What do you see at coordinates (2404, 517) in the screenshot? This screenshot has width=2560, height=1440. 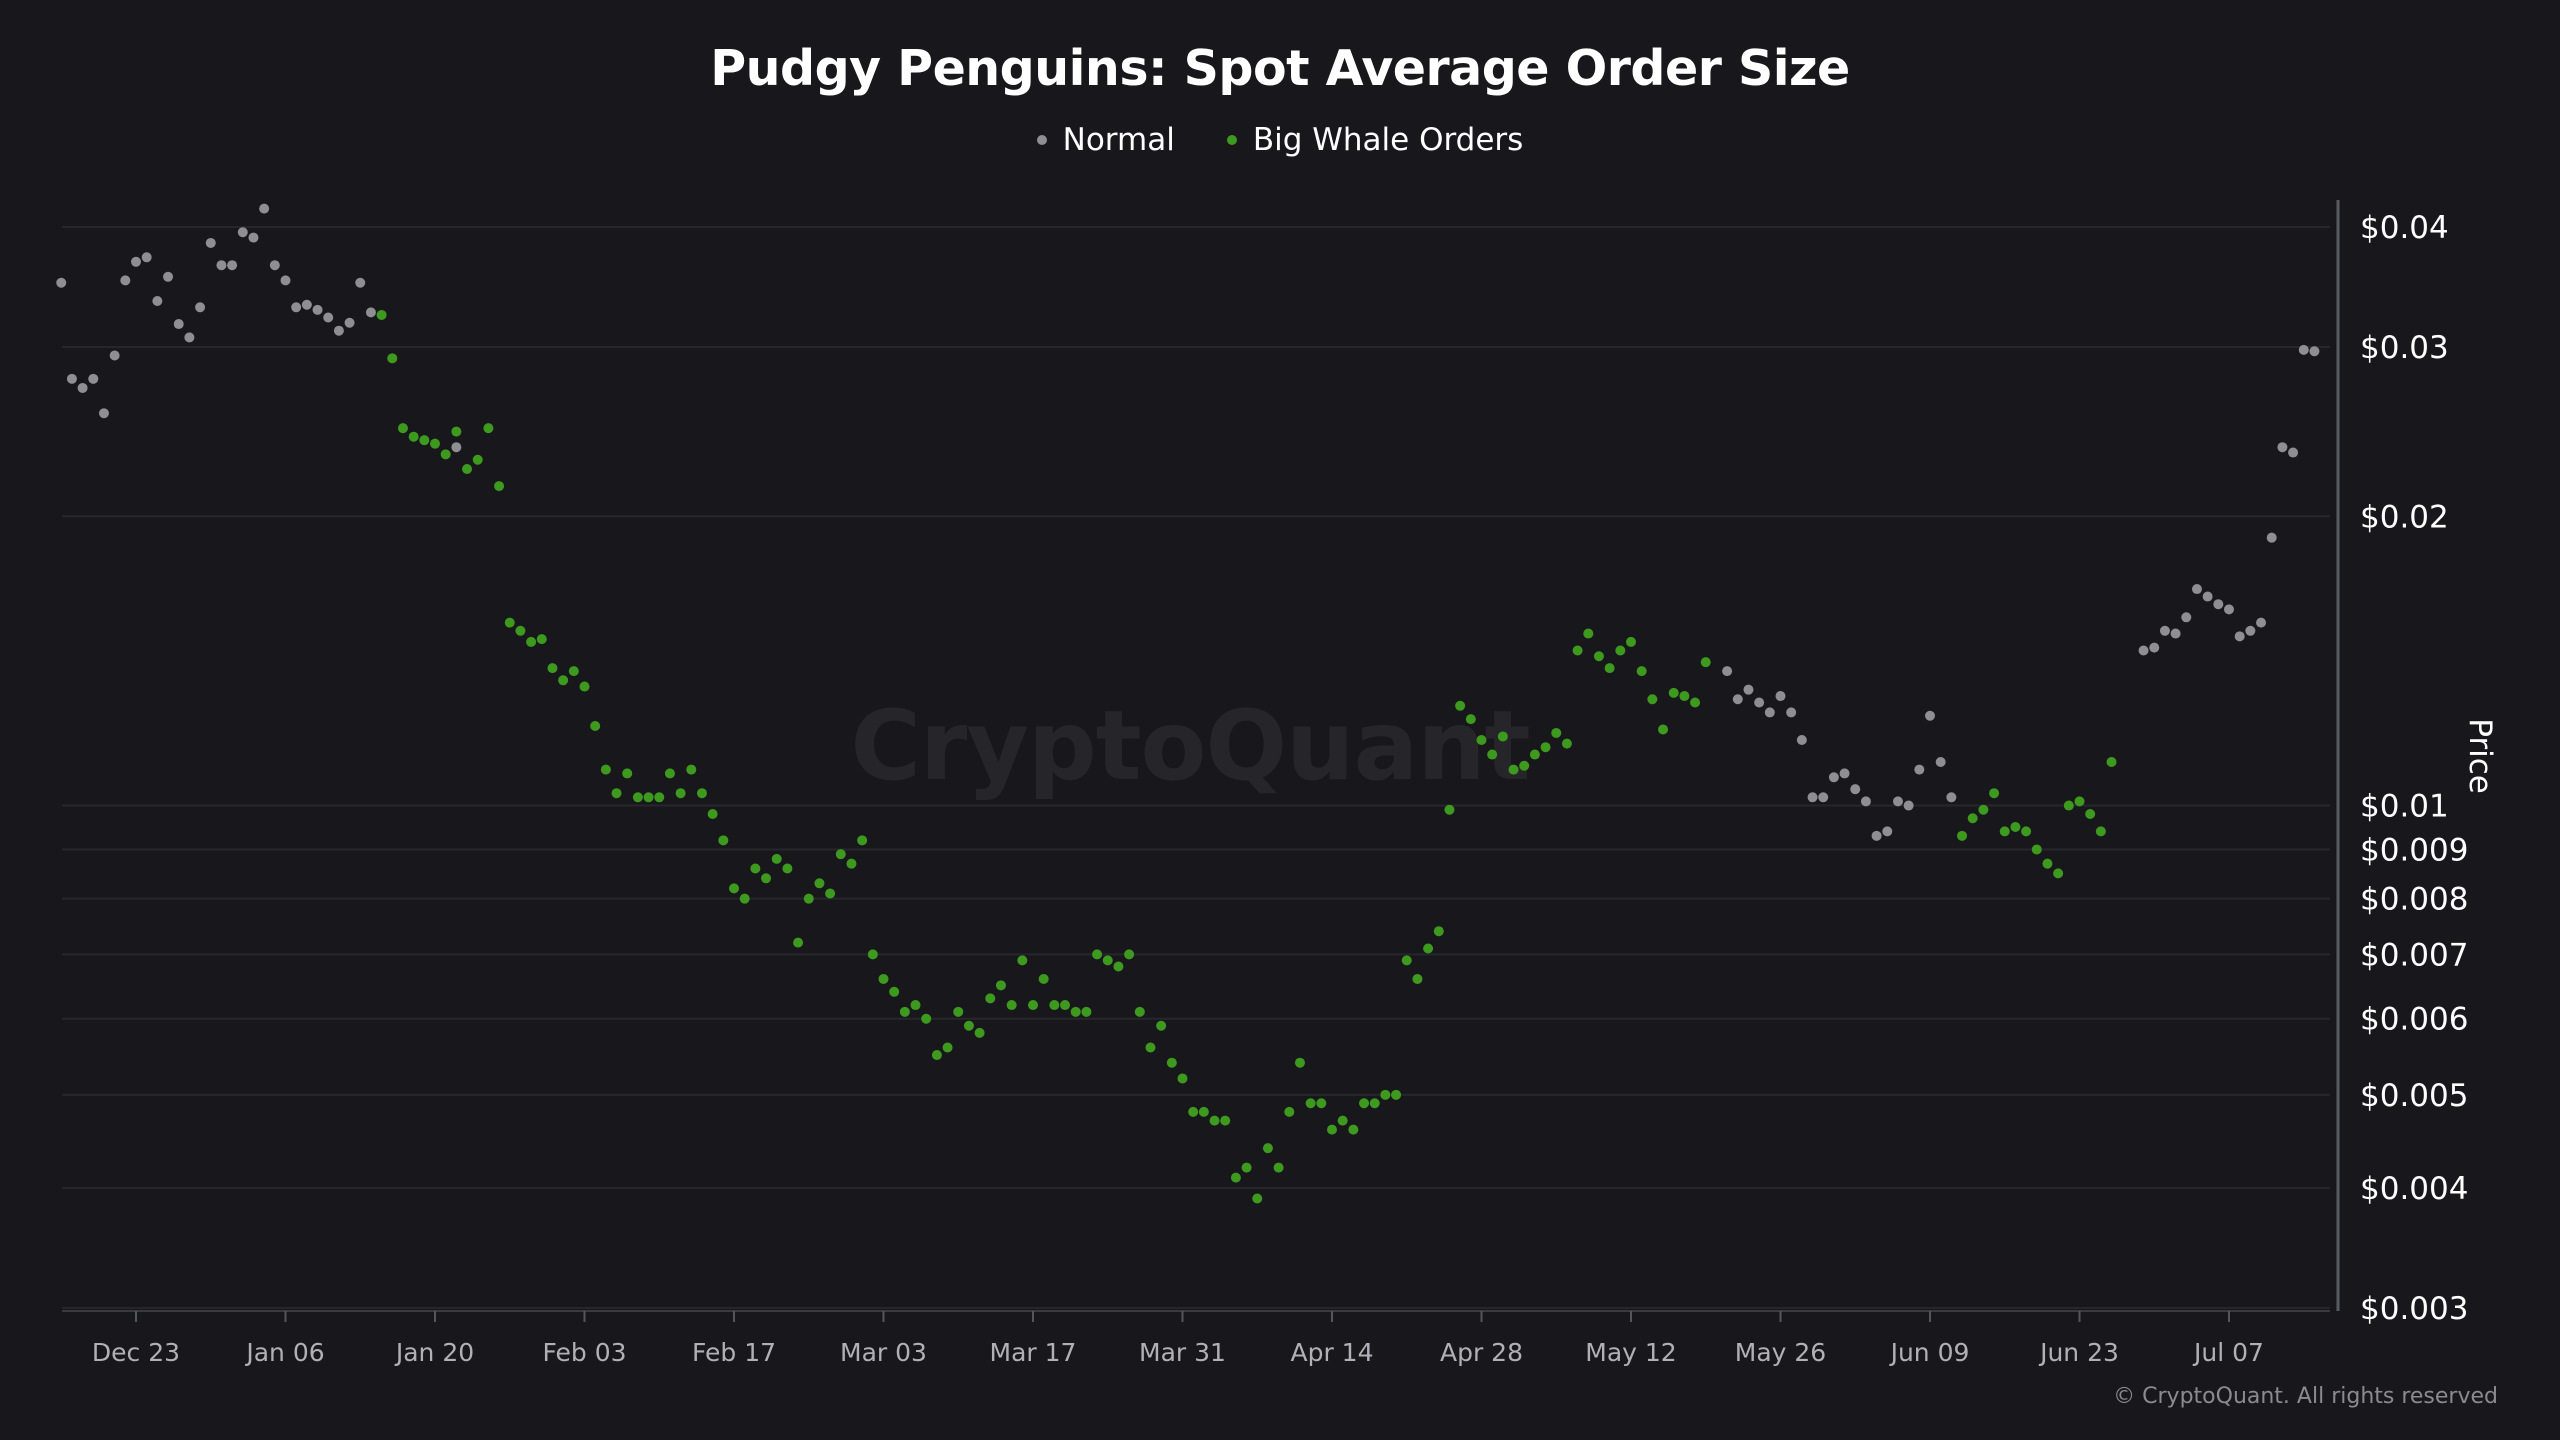 I see `y-tick-label: $0.02` at bounding box center [2404, 517].